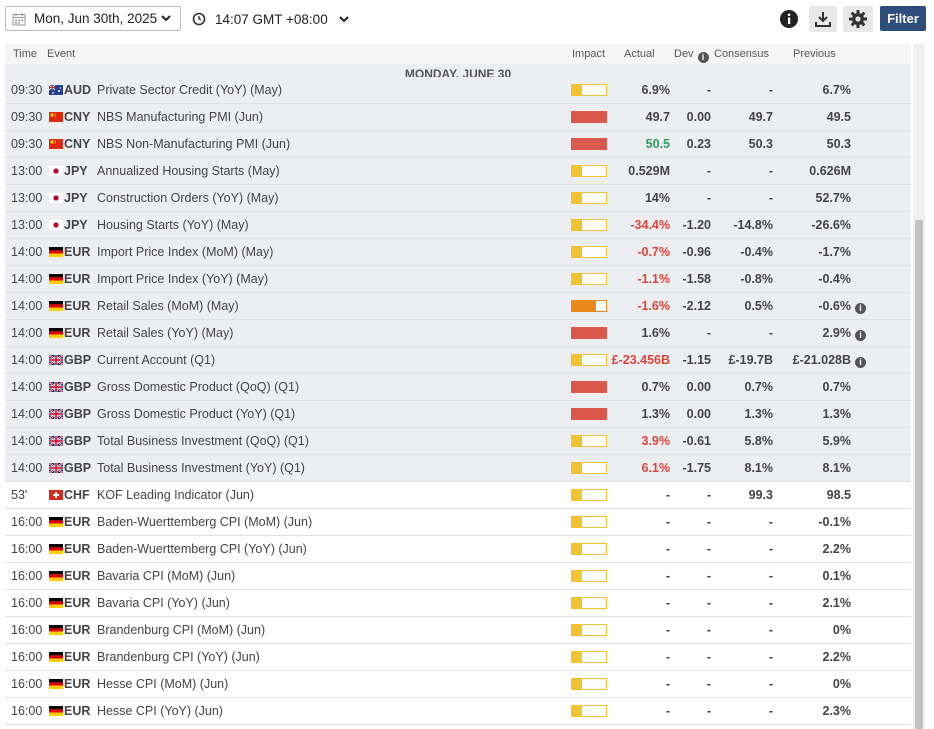 The width and height of the screenshot is (934, 729). Describe the element at coordinates (205, 522) in the screenshot. I see `event-name: Baden-Wuerttemberg CPI (MoM) (Jun)` at that location.